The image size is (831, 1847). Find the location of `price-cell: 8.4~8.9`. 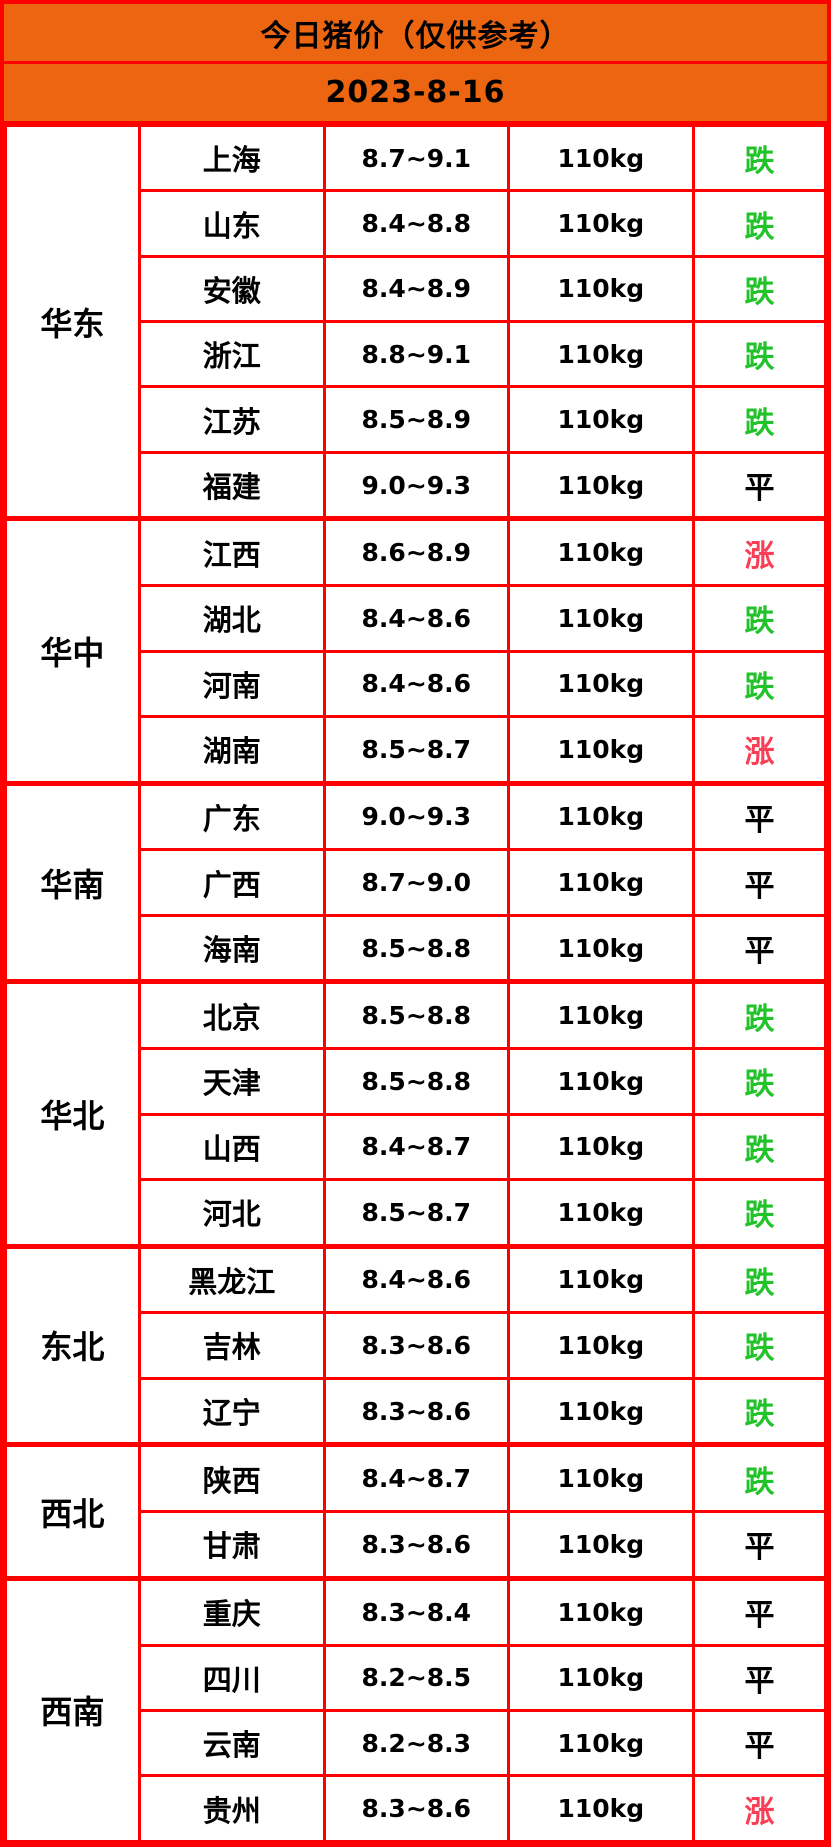

price-cell: 8.4~8.9 is located at coordinates (416, 289).